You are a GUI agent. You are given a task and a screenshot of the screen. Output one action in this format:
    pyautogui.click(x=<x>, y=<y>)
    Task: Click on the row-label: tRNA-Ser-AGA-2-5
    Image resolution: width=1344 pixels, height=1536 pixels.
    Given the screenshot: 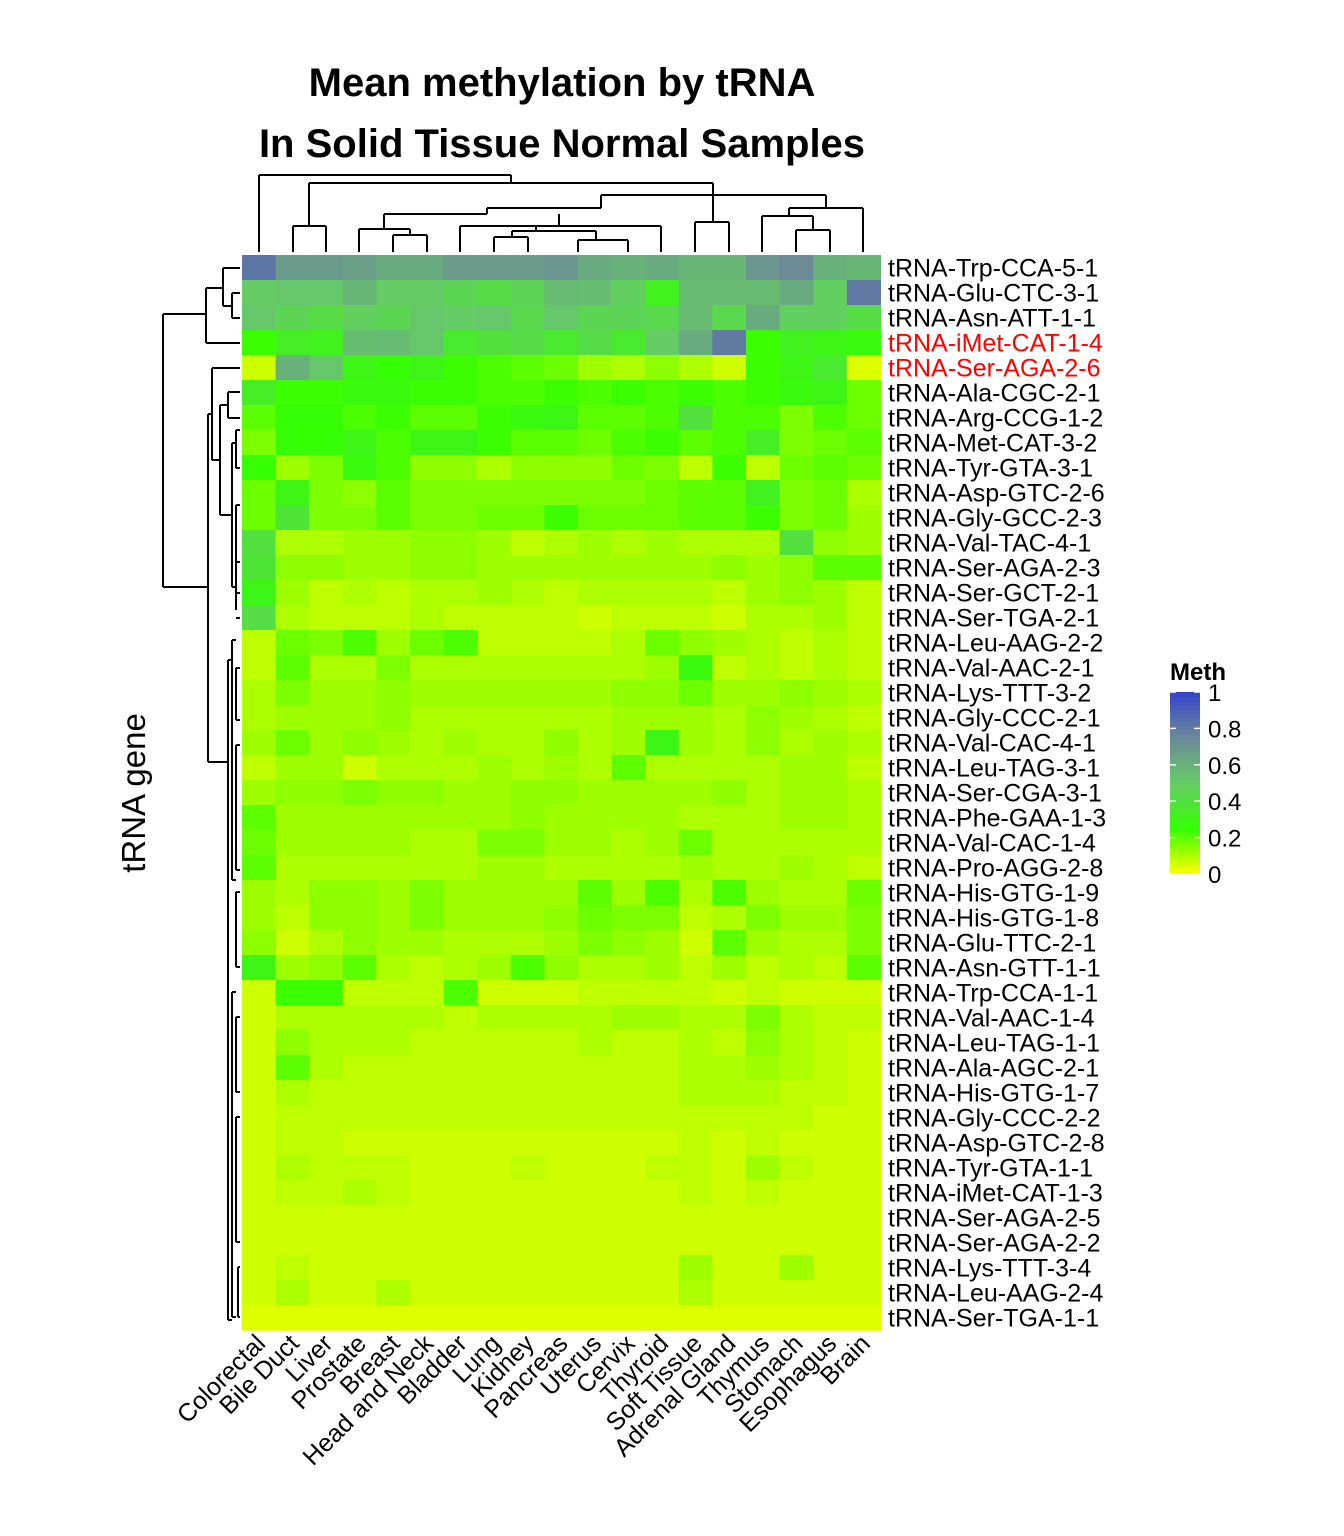 What is the action you would take?
    pyautogui.click(x=994, y=1219)
    